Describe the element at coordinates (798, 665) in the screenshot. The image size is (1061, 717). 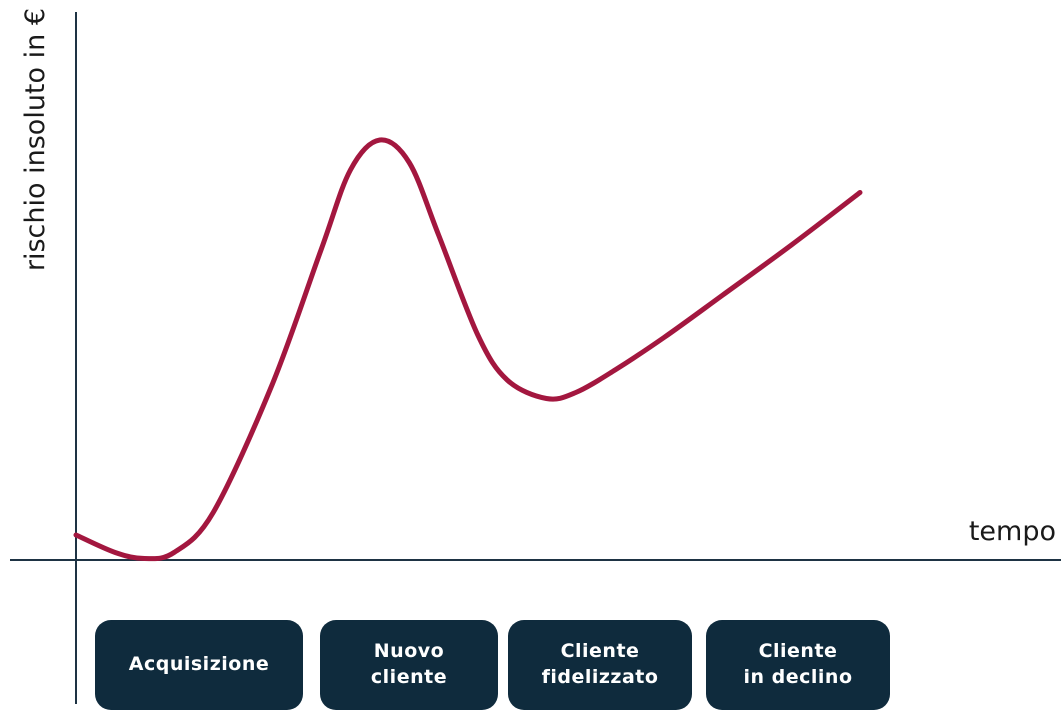
I see `phase-cliente-in-declino: Cliente in declino` at that location.